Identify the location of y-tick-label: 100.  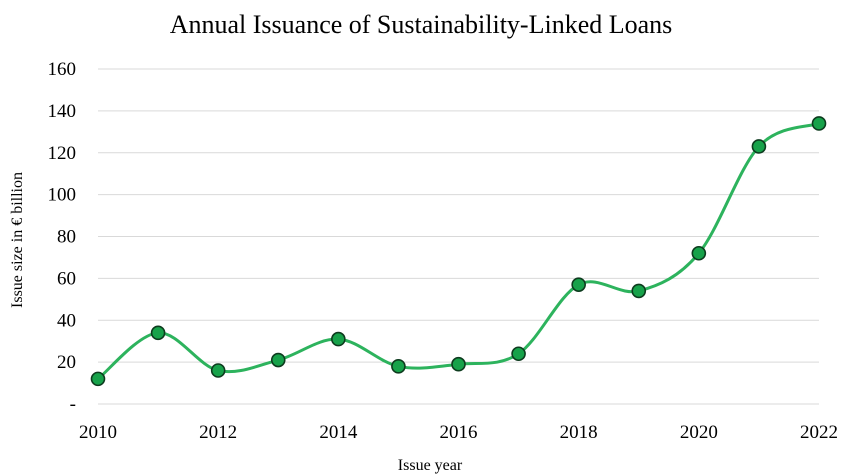
(62, 195).